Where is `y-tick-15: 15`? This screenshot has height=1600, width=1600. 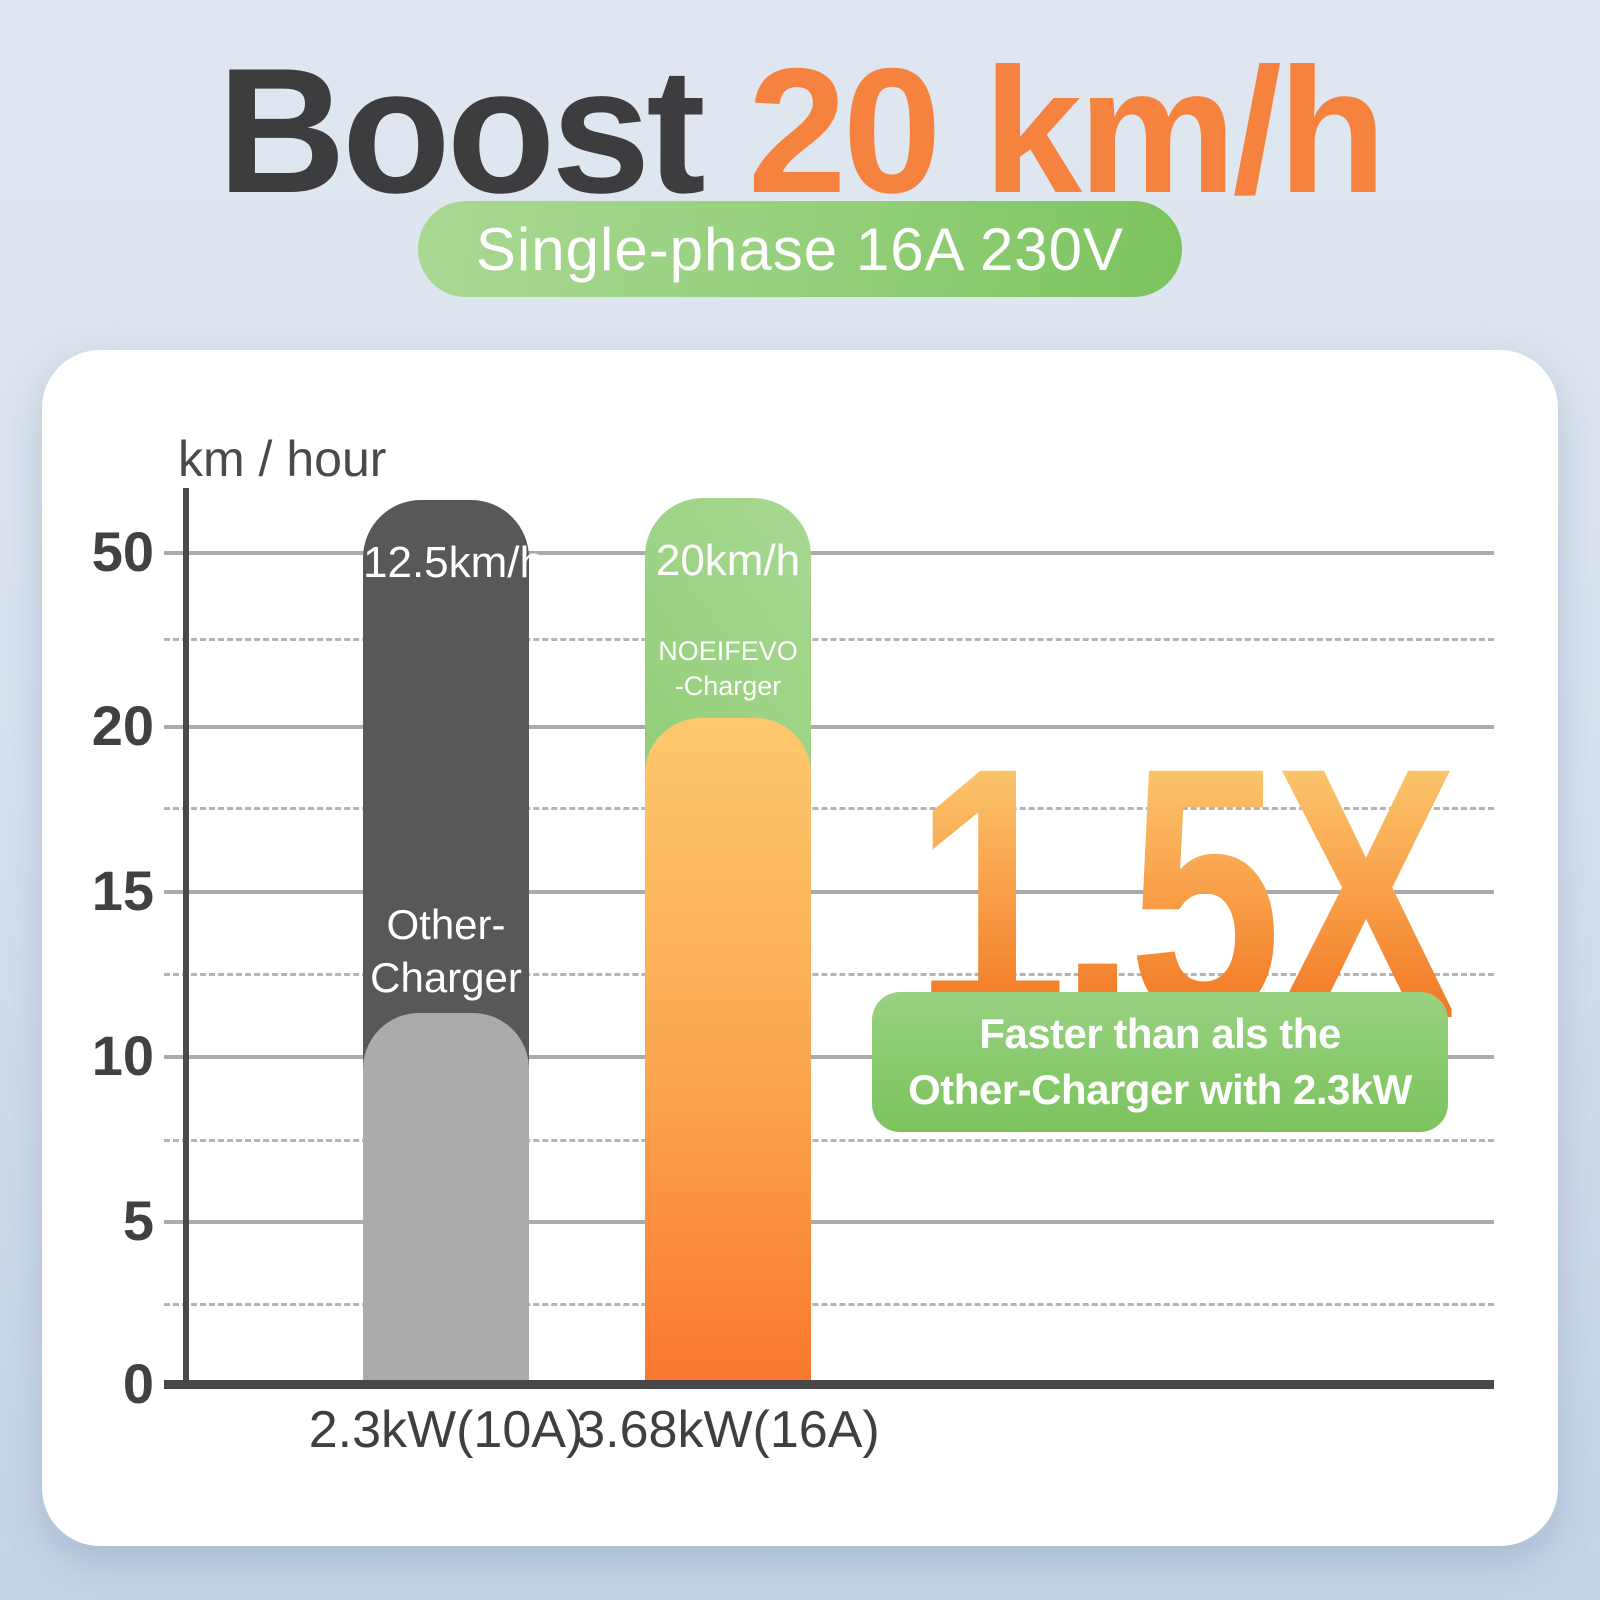 y-tick-15: 15 is located at coordinates (122, 890).